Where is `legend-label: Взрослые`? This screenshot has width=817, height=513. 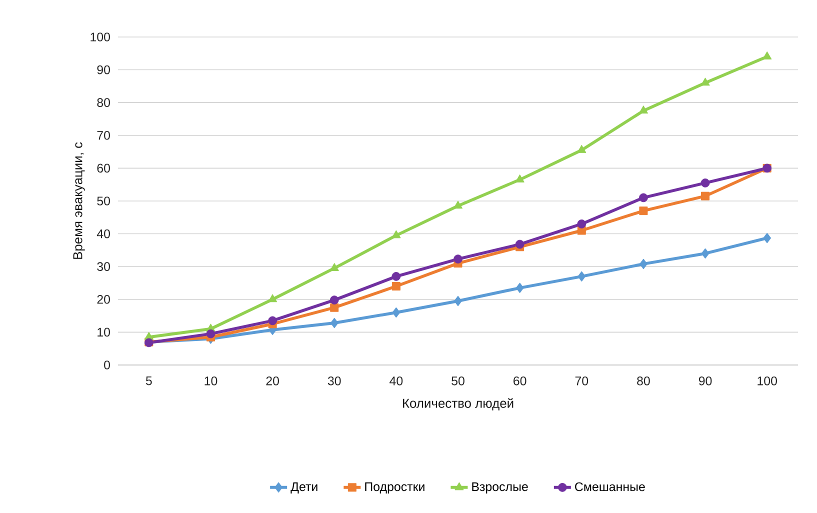
legend-label: Взрослые is located at coordinates (500, 488).